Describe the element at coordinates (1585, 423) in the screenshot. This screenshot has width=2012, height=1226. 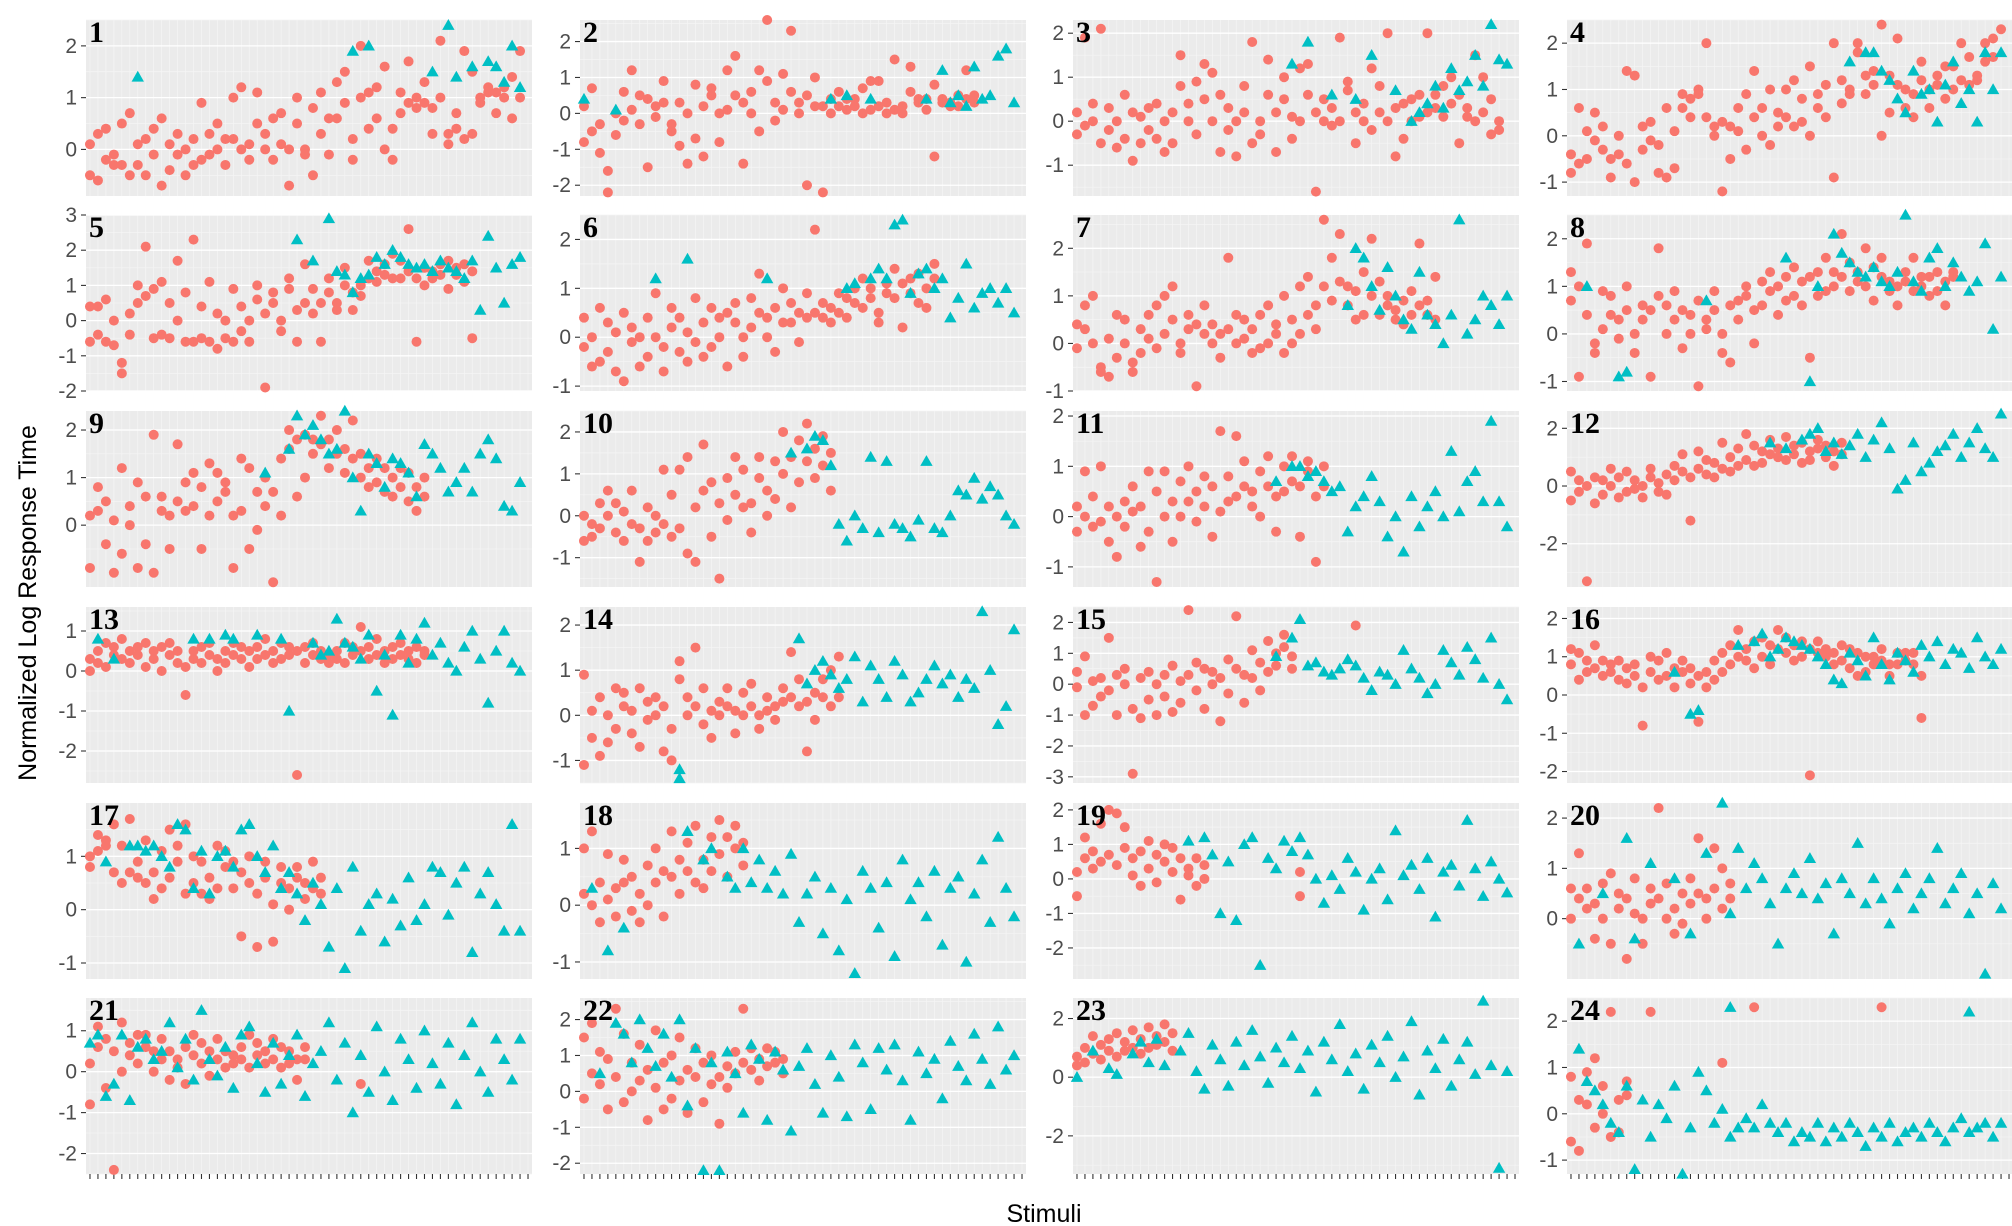
I see `panel-number: 12` at that location.